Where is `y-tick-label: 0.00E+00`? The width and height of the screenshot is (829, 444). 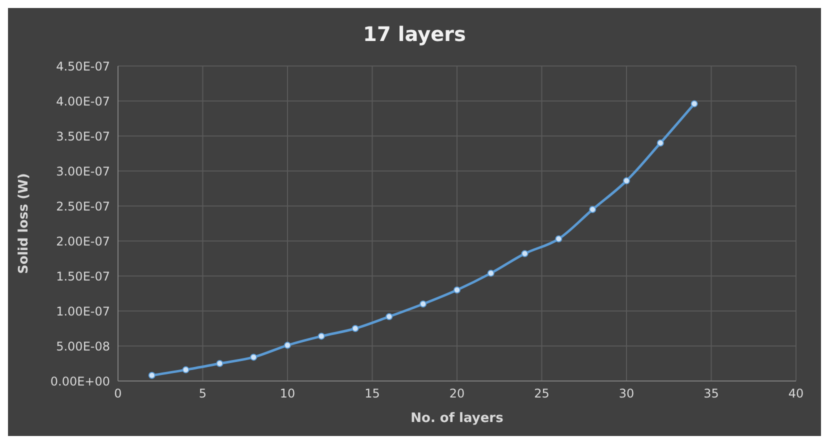
y-tick-label: 0.00E+00 is located at coordinates (80, 381).